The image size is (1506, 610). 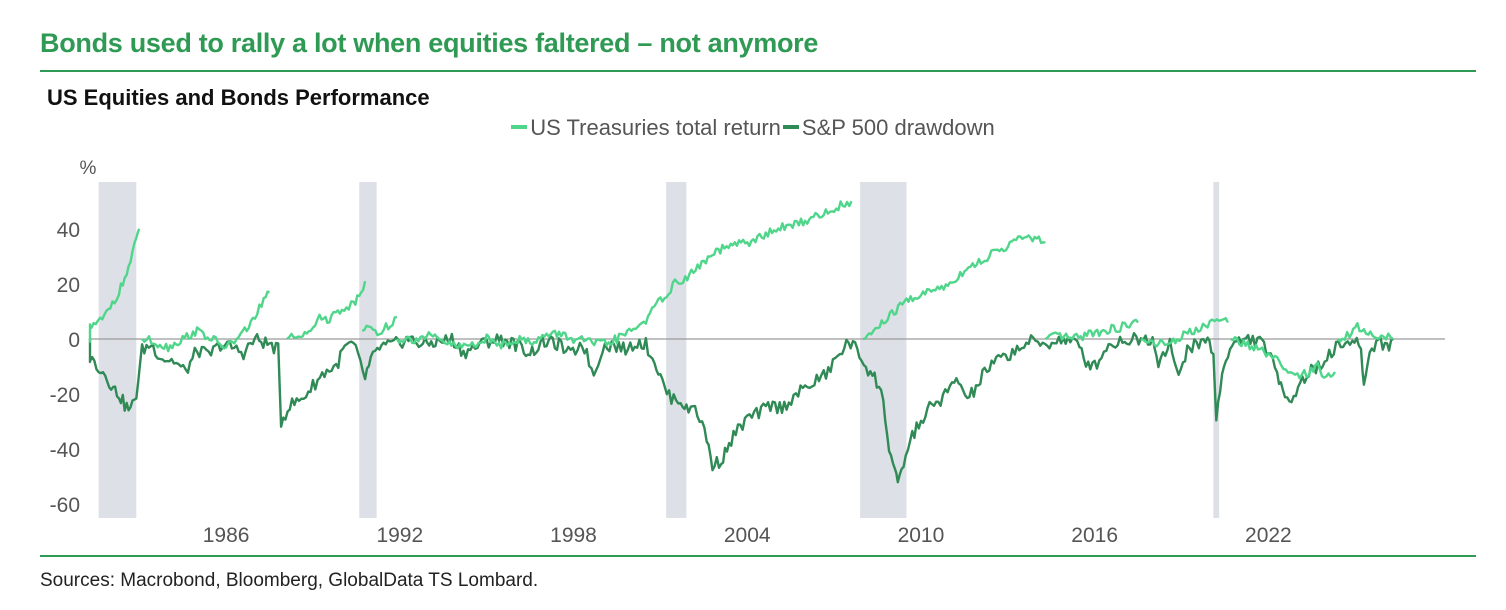 I want to click on y-tick-label: 20, so click(x=68, y=285).